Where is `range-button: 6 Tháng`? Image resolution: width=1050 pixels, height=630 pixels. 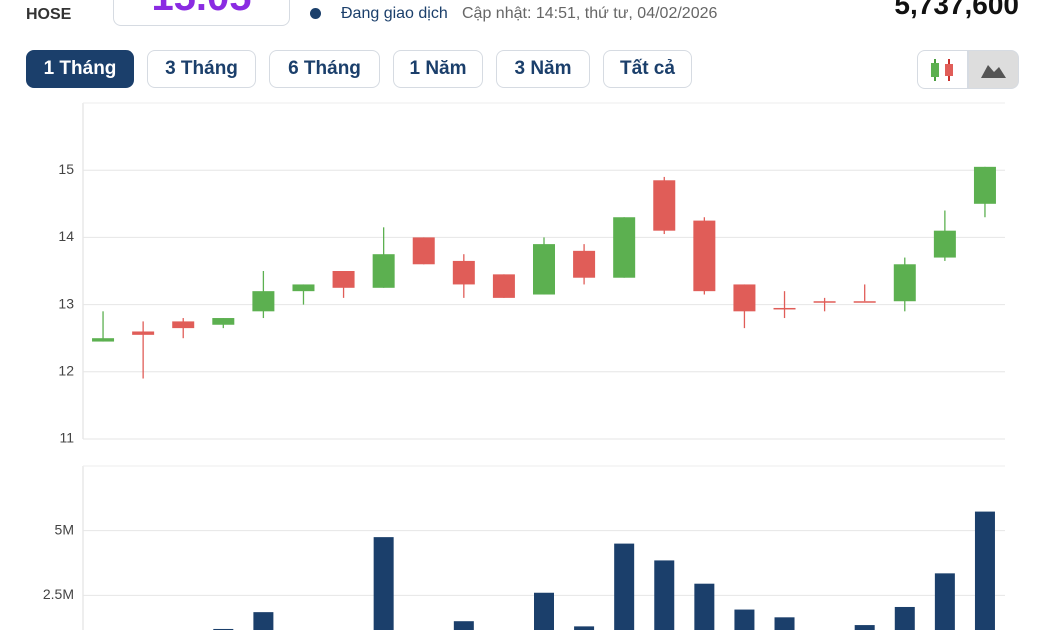 range-button: 6 Tháng is located at coordinates (324, 69).